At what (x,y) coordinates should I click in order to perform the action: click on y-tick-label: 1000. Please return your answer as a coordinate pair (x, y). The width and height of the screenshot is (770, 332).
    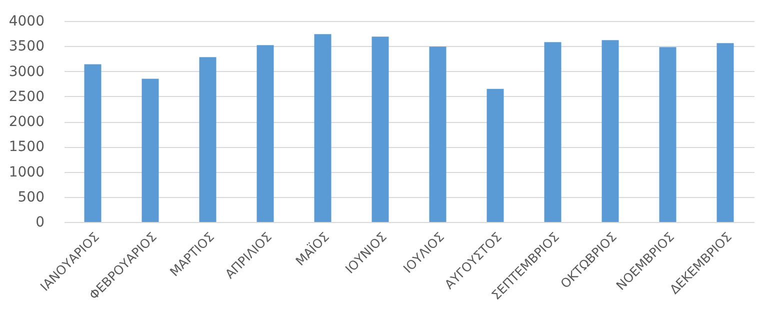
    Looking at the image, I should click on (26, 172).